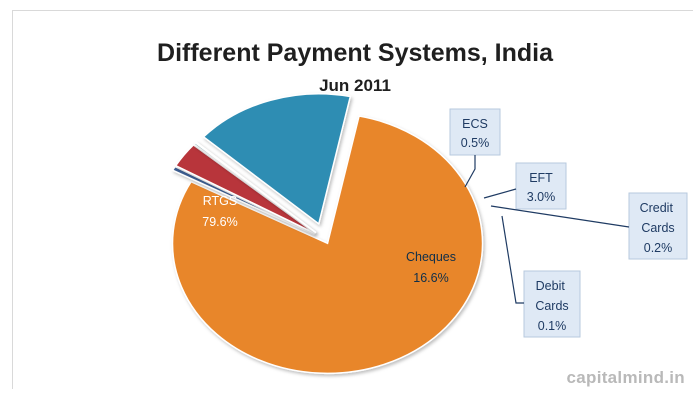  I want to click on label-box-ecs, so click(475, 132).